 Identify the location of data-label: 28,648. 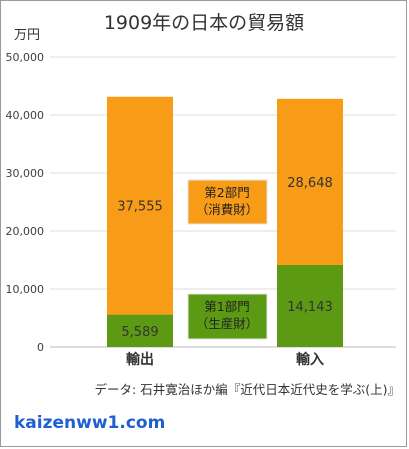
(310, 183).